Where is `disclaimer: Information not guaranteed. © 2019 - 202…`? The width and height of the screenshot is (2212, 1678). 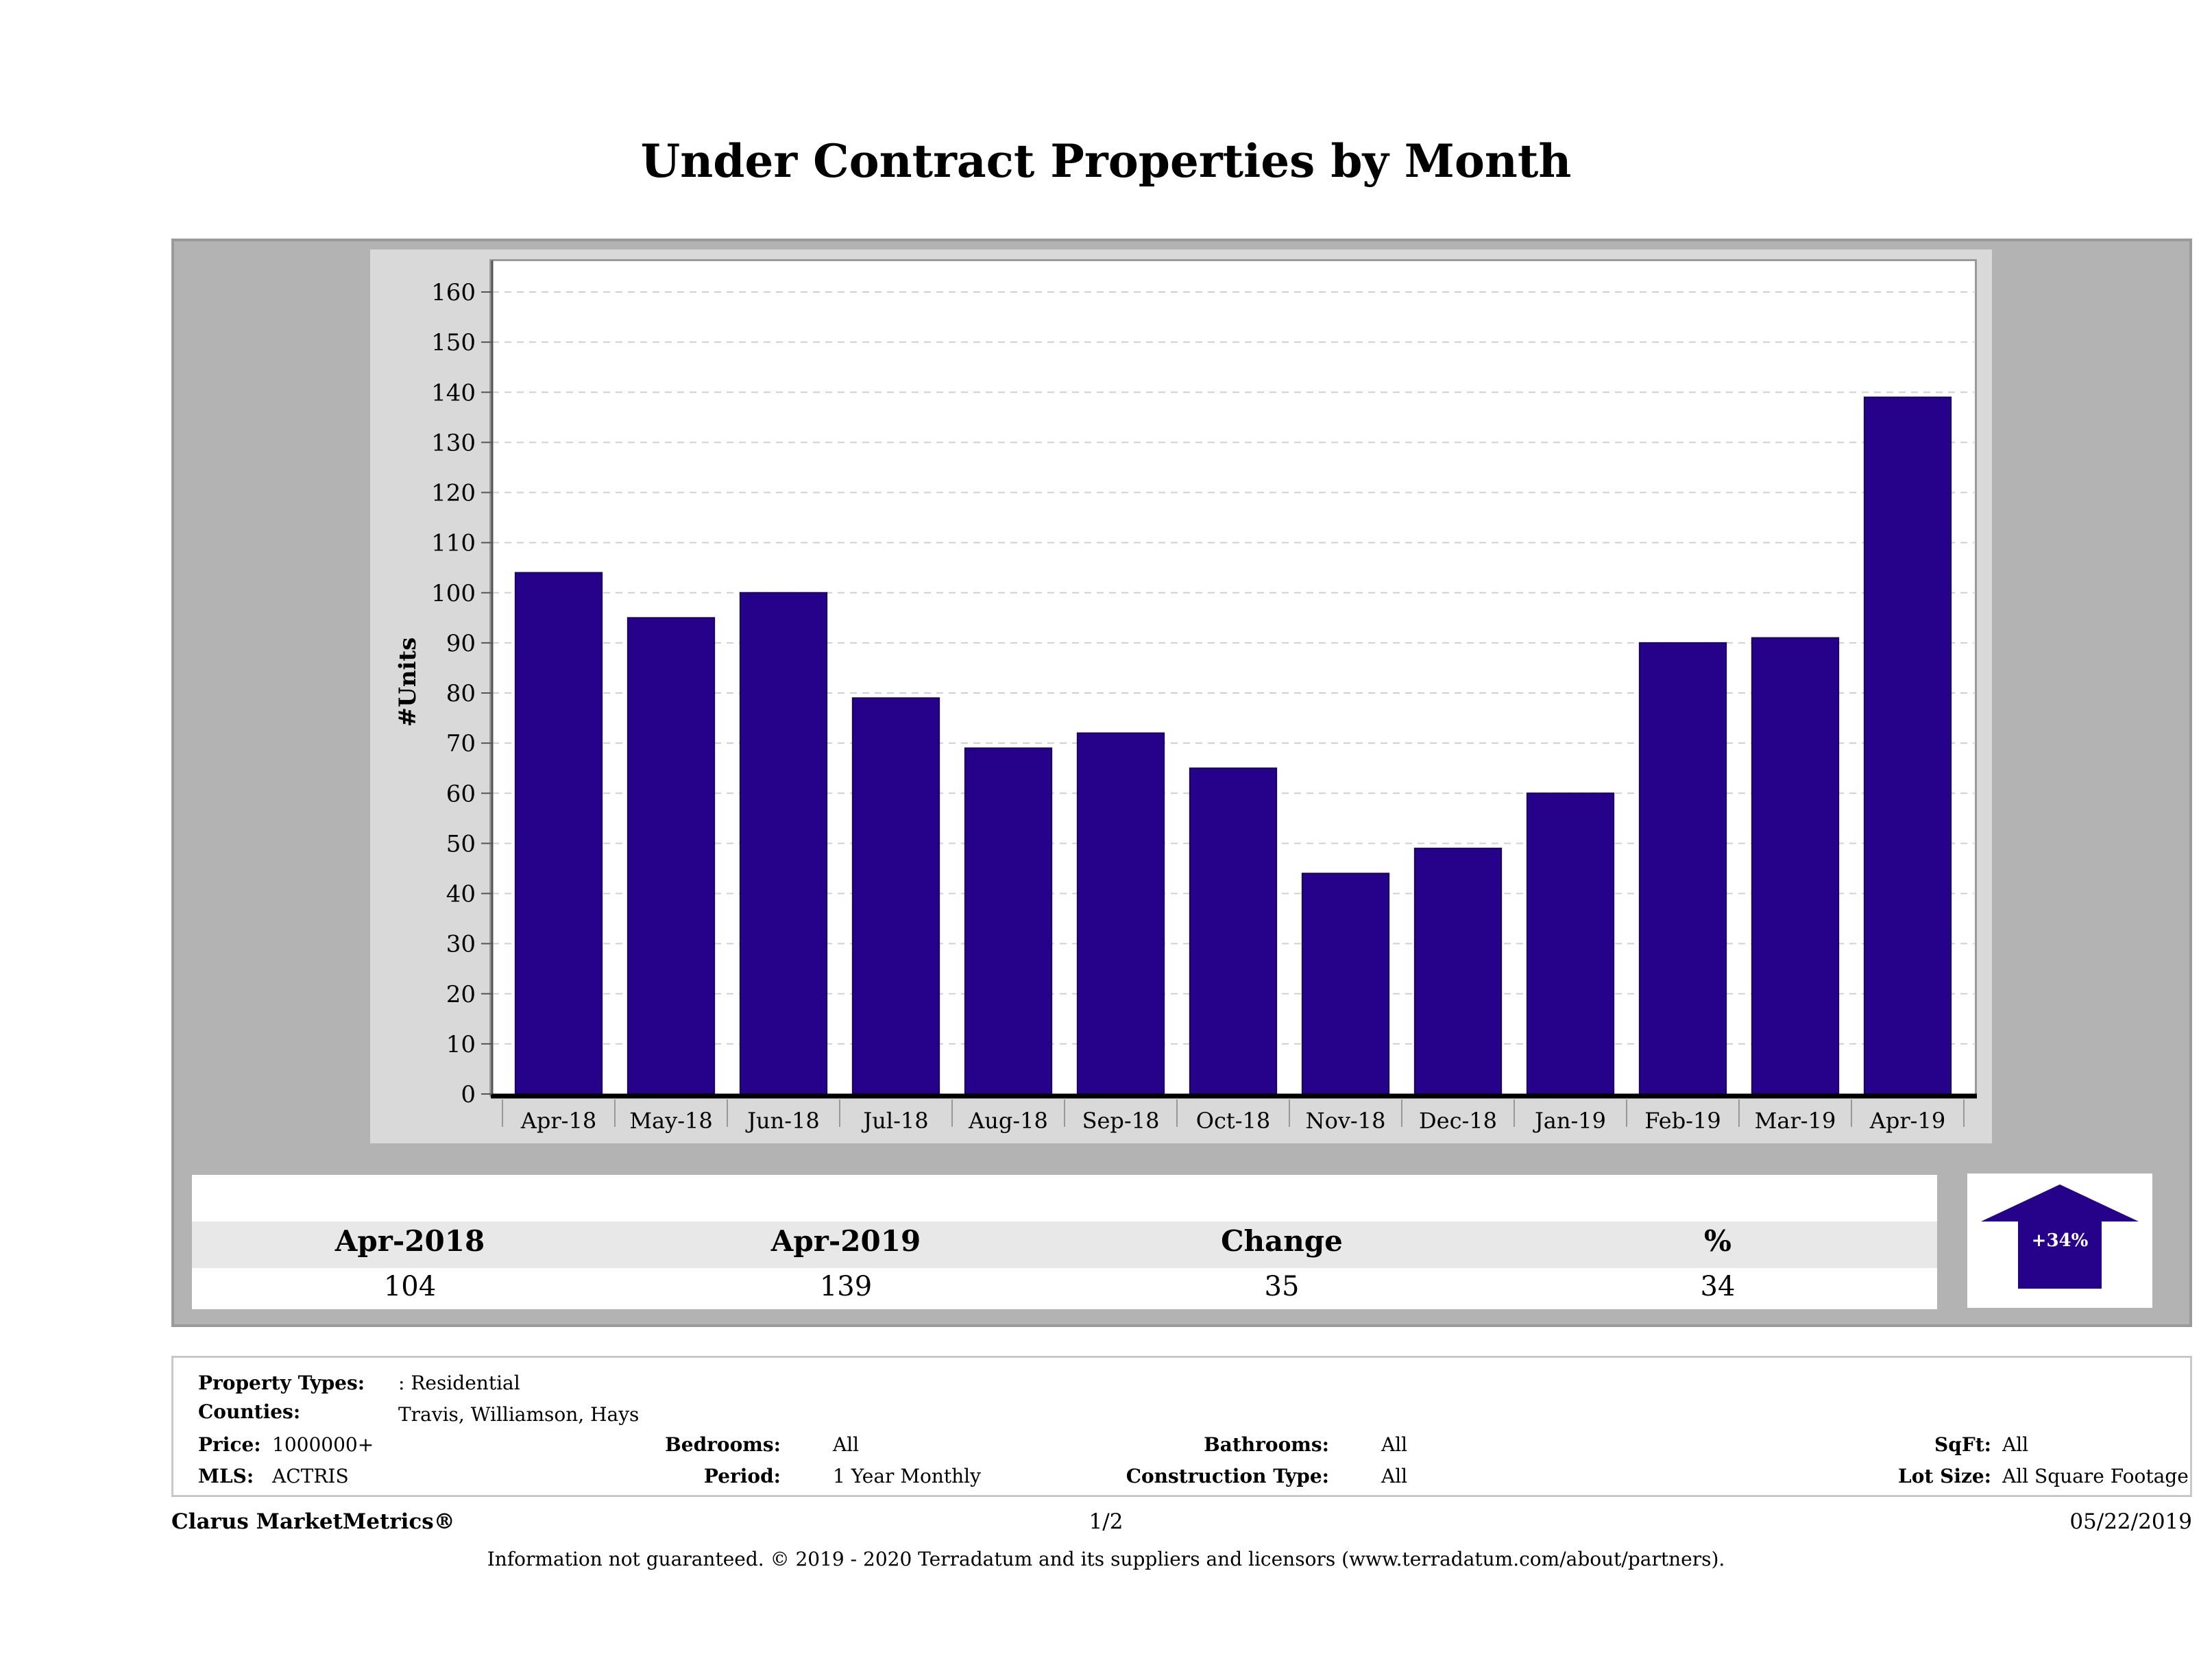
disclaimer: Information not guaranteed. © 2019 - 202… is located at coordinates (1106, 1559).